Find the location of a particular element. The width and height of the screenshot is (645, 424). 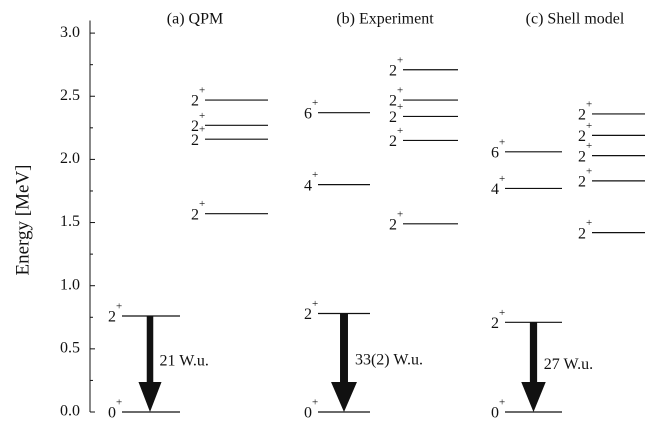

transition-label: 27 W.u. is located at coordinates (568, 364).